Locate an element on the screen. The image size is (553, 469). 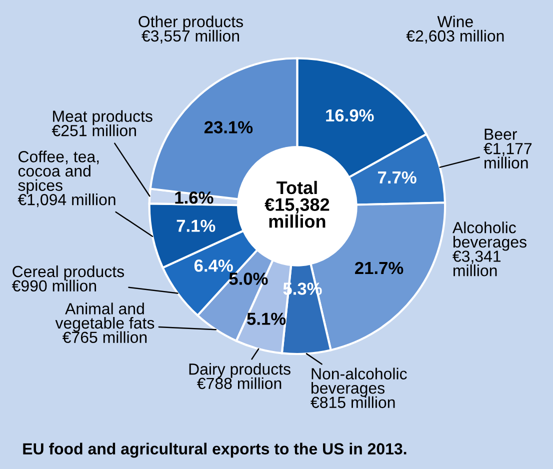
slice-label: Cereal products €990 million is located at coordinates (68, 278).